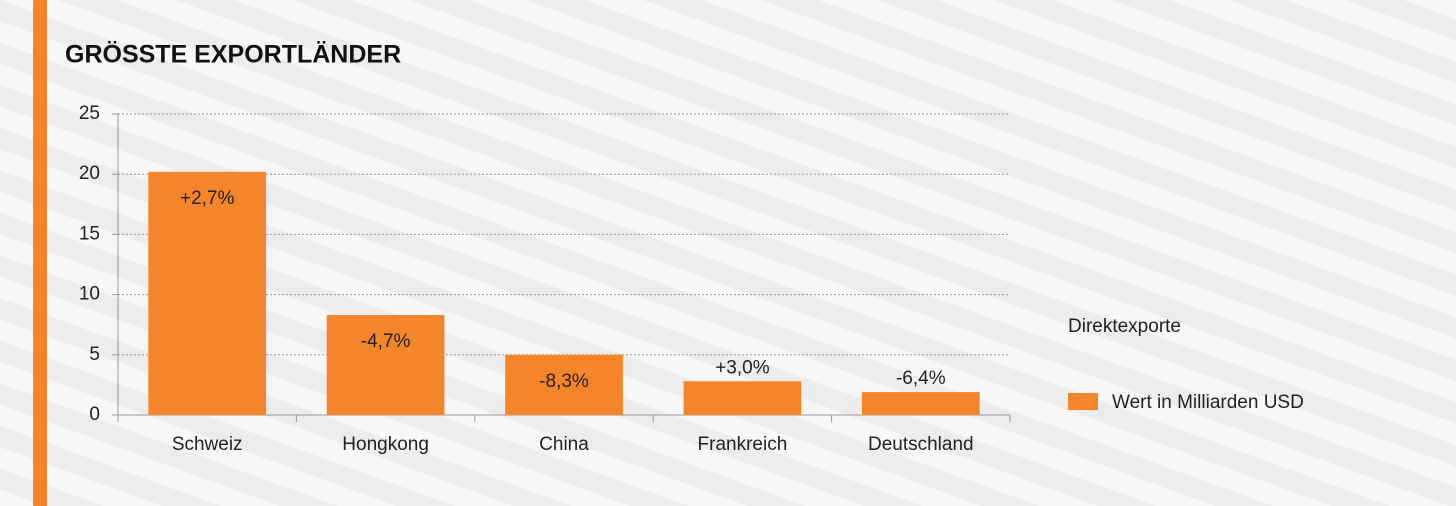 The height and width of the screenshot is (506, 1456). What do you see at coordinates (40, 253) in the screenshot?
I see `accent-bar` at bounding box center [40, 253].